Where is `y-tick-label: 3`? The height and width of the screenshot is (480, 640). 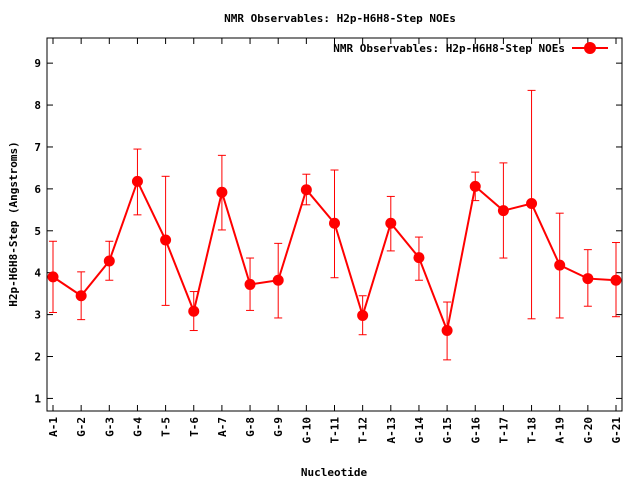 y-tick-label: 3 is located at coordinates (37, 315).